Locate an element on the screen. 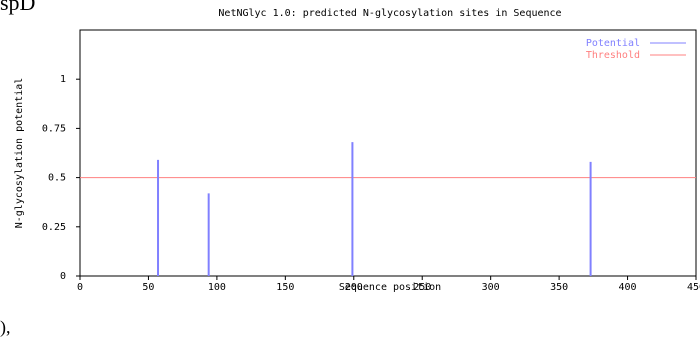 The height and width of the screenshot is (337, 700). x-tick-label: 200 is located at coordinates (354, 287).